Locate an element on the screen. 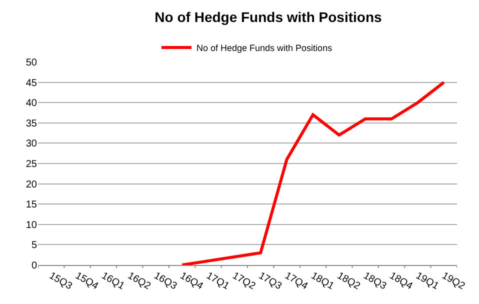  x-tick-label: 17Q3 is located at coordinates (270, 281).